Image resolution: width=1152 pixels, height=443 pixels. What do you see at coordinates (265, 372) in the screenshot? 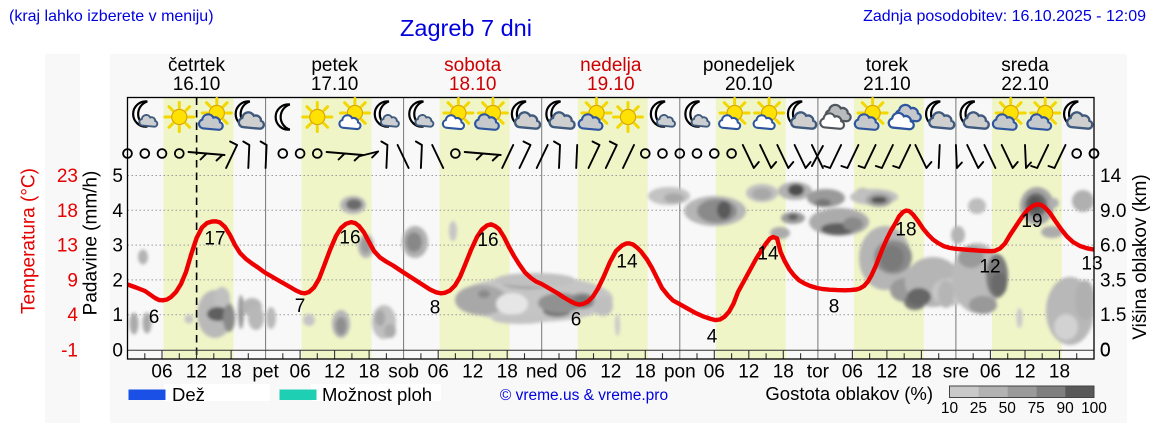
I see `svg-text: pet` at bounding box center [265, 372].